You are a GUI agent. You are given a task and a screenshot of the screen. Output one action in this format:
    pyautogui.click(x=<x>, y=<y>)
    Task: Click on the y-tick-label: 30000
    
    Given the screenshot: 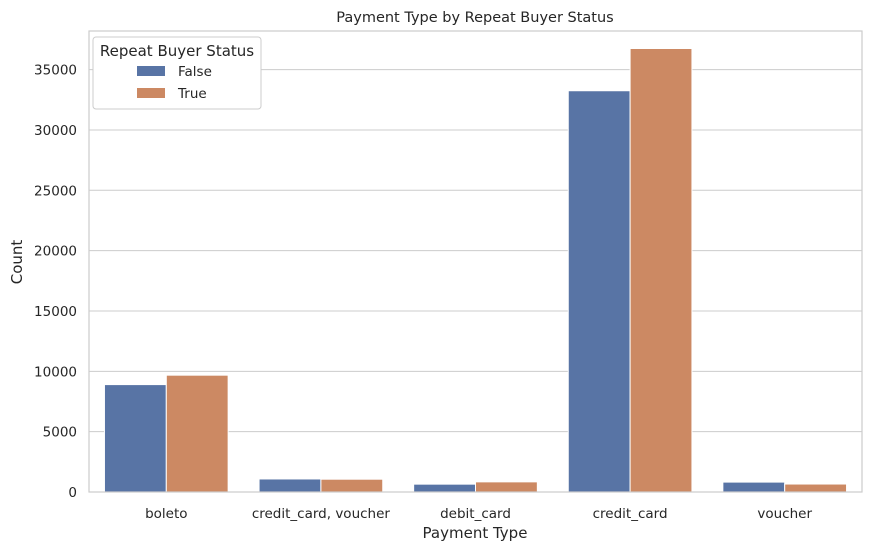 What is the action you would take?
    pyautogui.click(x=55, y=131)
    